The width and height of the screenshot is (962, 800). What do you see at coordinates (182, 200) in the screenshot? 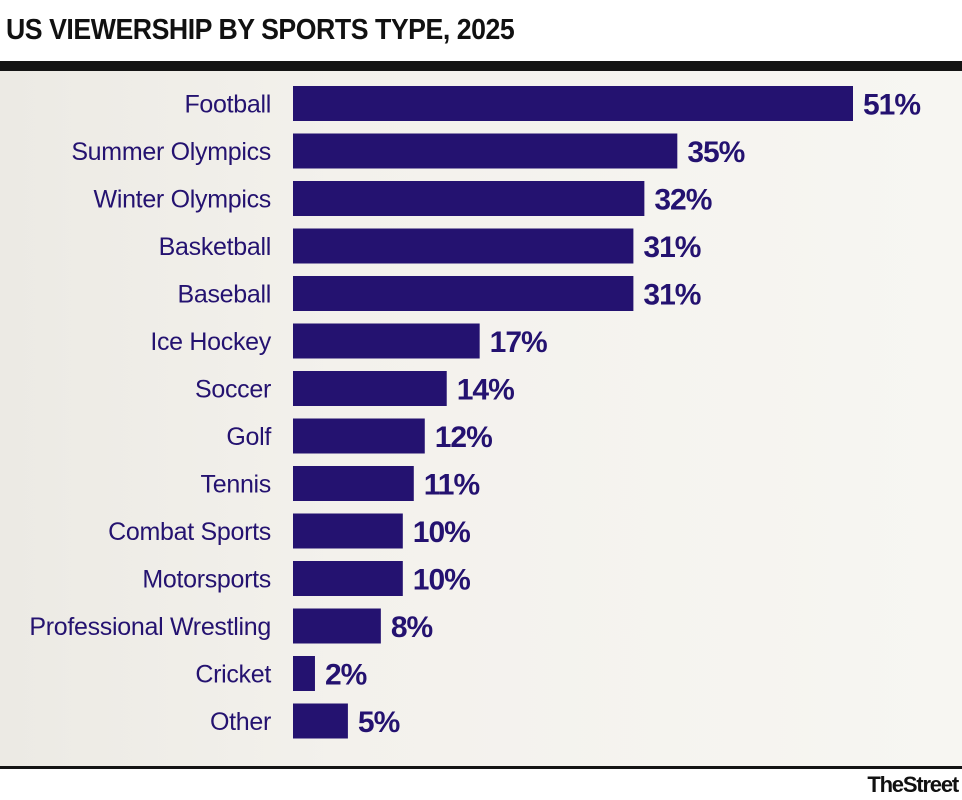
I see `category-label: Winter Olympics` at bounding box center [182, 200].